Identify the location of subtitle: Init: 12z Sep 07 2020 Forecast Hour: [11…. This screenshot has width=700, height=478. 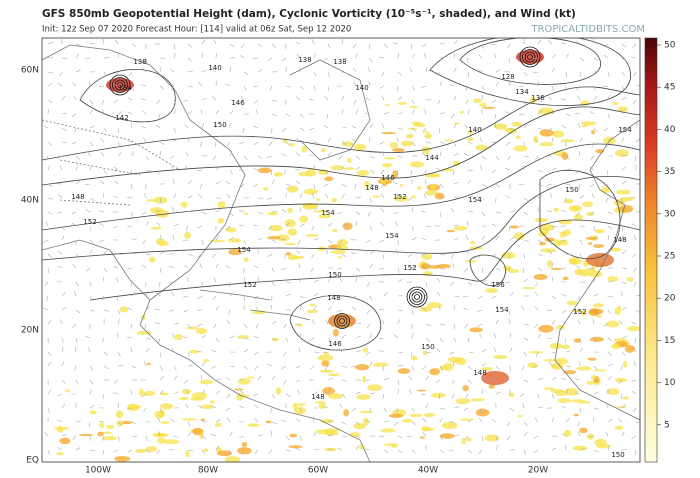
(196, 30).